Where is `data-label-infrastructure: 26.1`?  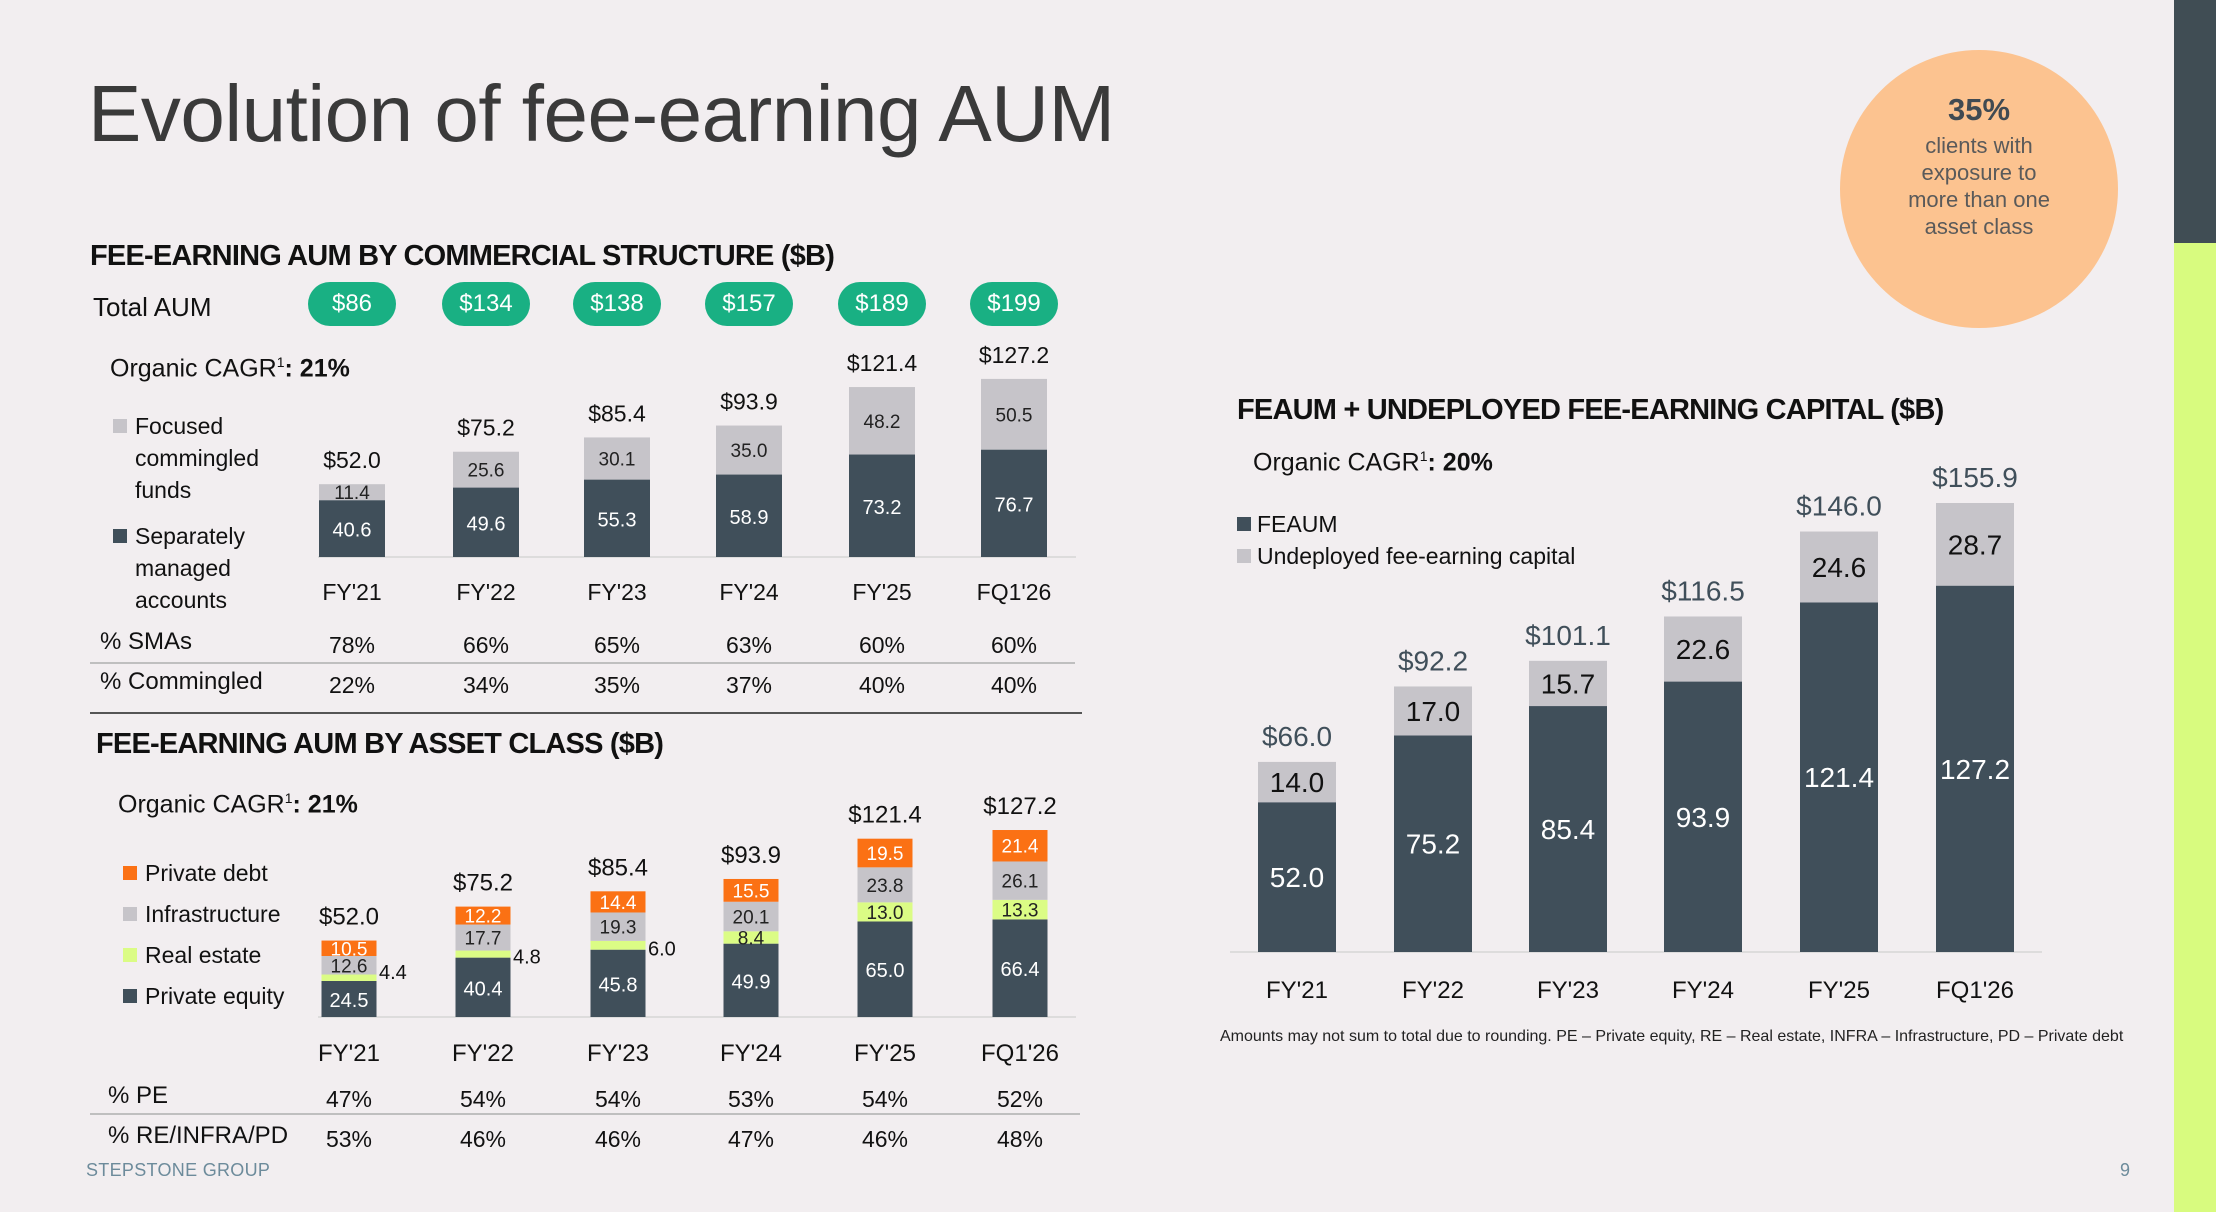 data-label-infrastructure: 26.1 is located at coordinates (1020, 882).